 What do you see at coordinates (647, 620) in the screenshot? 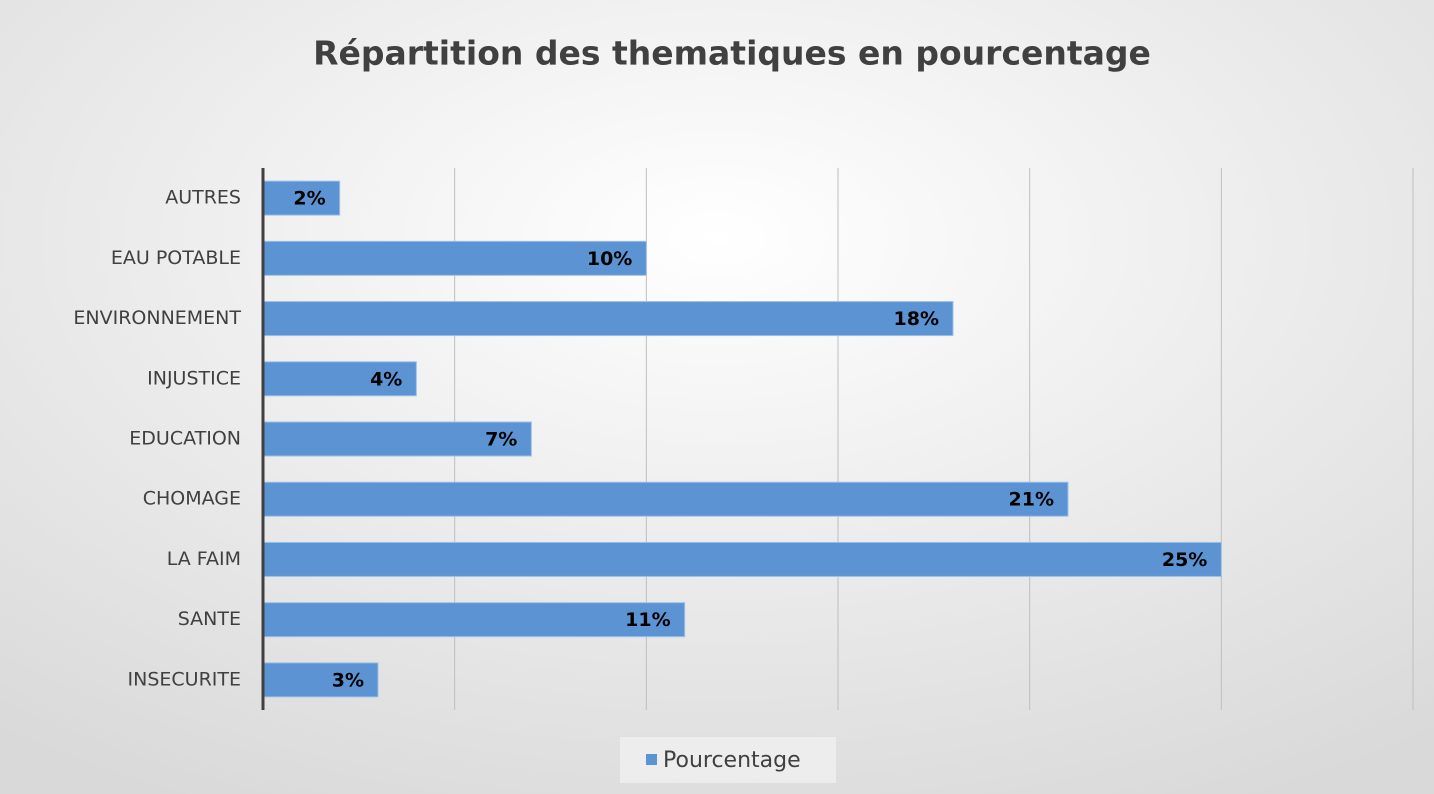
I see `data-label: 11%` at bounding box center [647, 620].